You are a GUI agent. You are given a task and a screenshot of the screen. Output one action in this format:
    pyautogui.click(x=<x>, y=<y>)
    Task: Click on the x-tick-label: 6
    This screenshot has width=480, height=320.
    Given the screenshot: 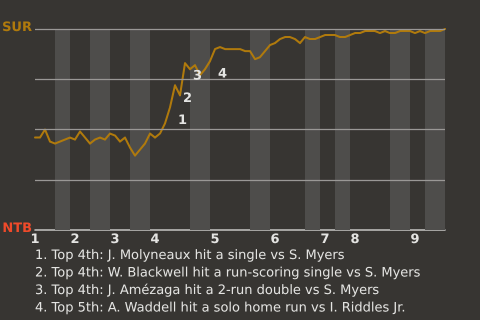 What is the action you would take?
    pyautogui.click(x=275, y=239)
    